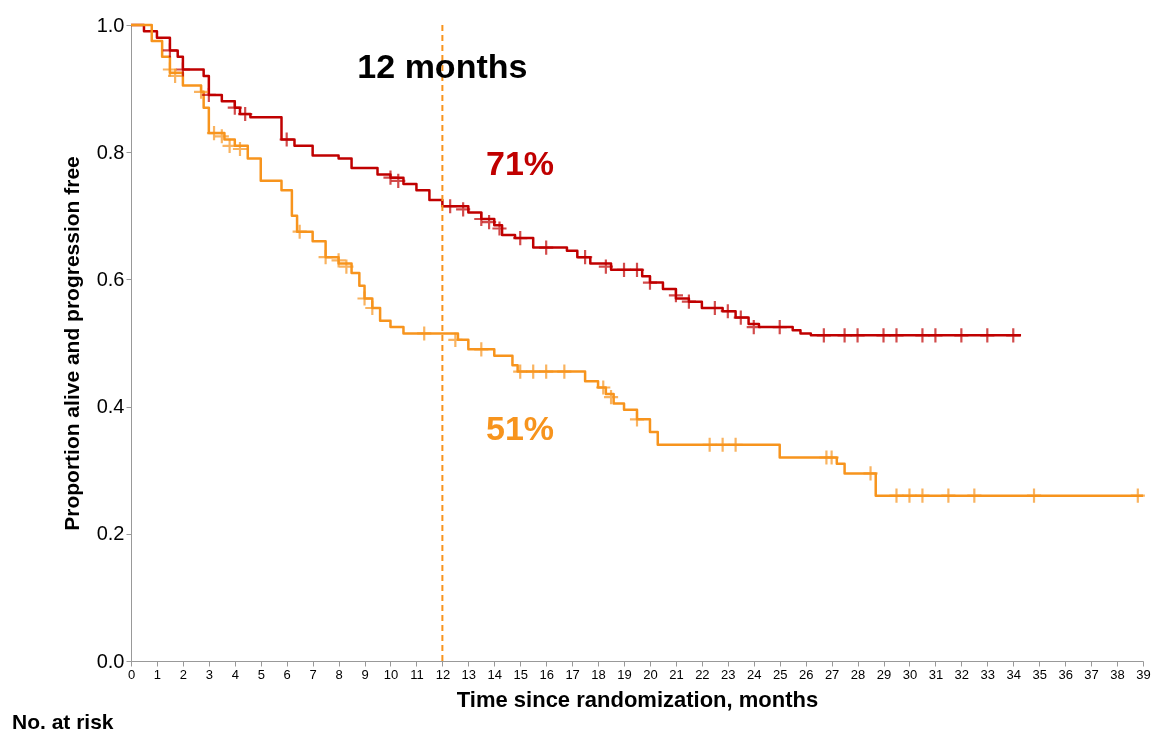  I want to click on x-tick-label: 35, so click(1039, 674).